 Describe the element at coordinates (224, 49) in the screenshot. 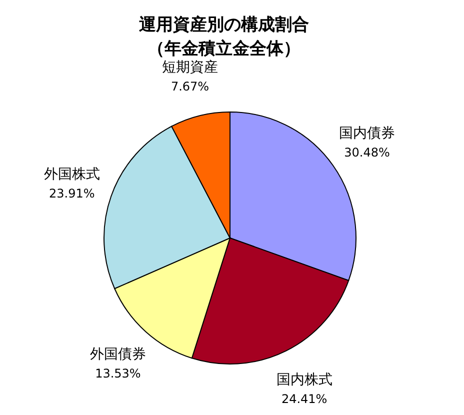

I see `chart-subtitle: （年金積立金全体）` at that location.